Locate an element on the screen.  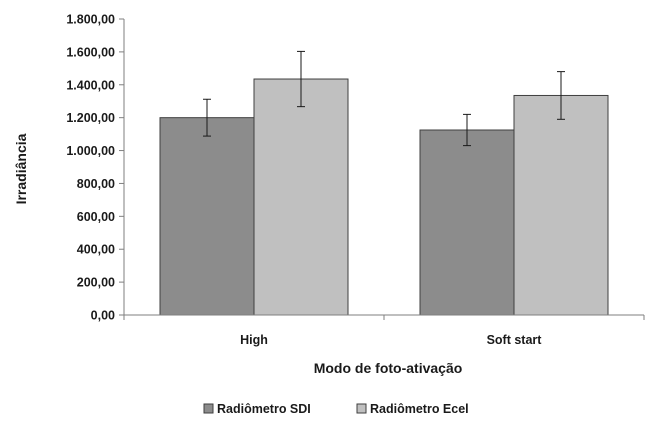
y-tick-label: 1.600,00 is located at coordinates (90, 52).